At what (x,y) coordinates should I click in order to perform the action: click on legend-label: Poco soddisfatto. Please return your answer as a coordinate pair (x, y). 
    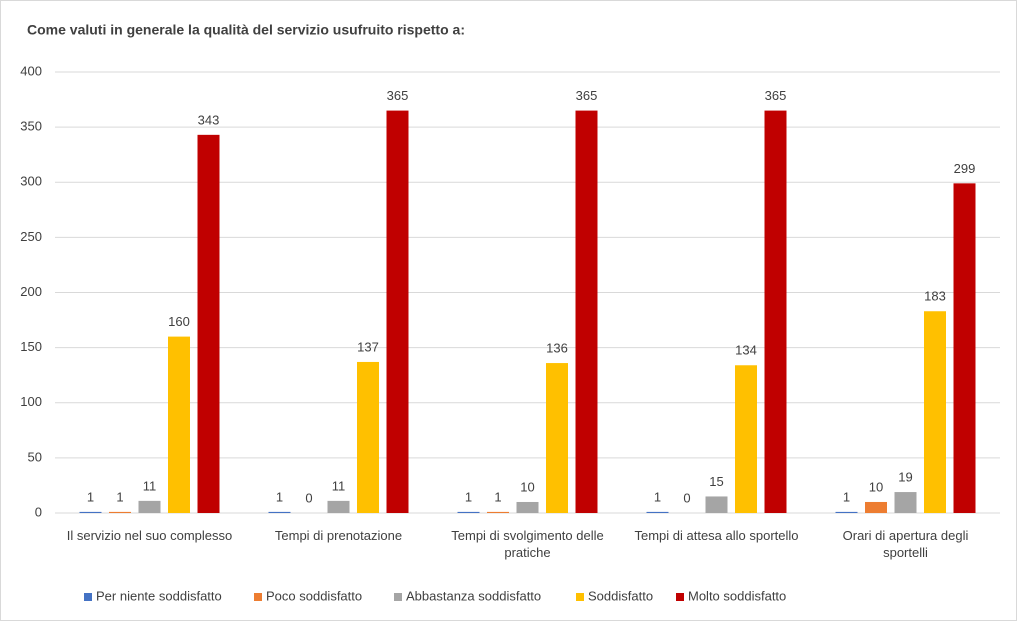
    Looking at the image, I should click on (314, 595).